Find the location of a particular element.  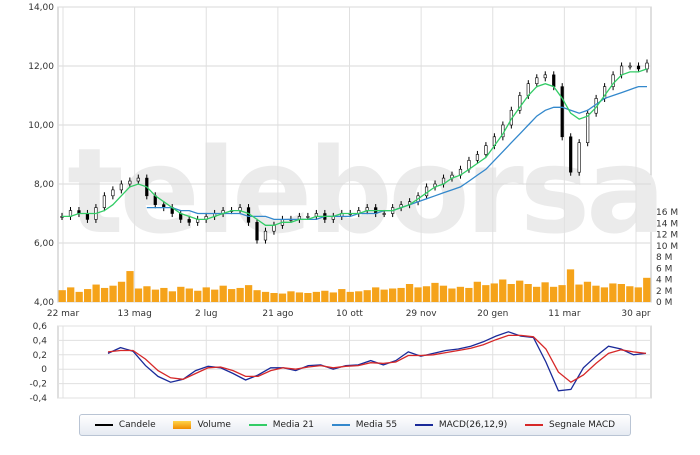

volume-tick-label: 16 M is located at coordinates (667, 213).